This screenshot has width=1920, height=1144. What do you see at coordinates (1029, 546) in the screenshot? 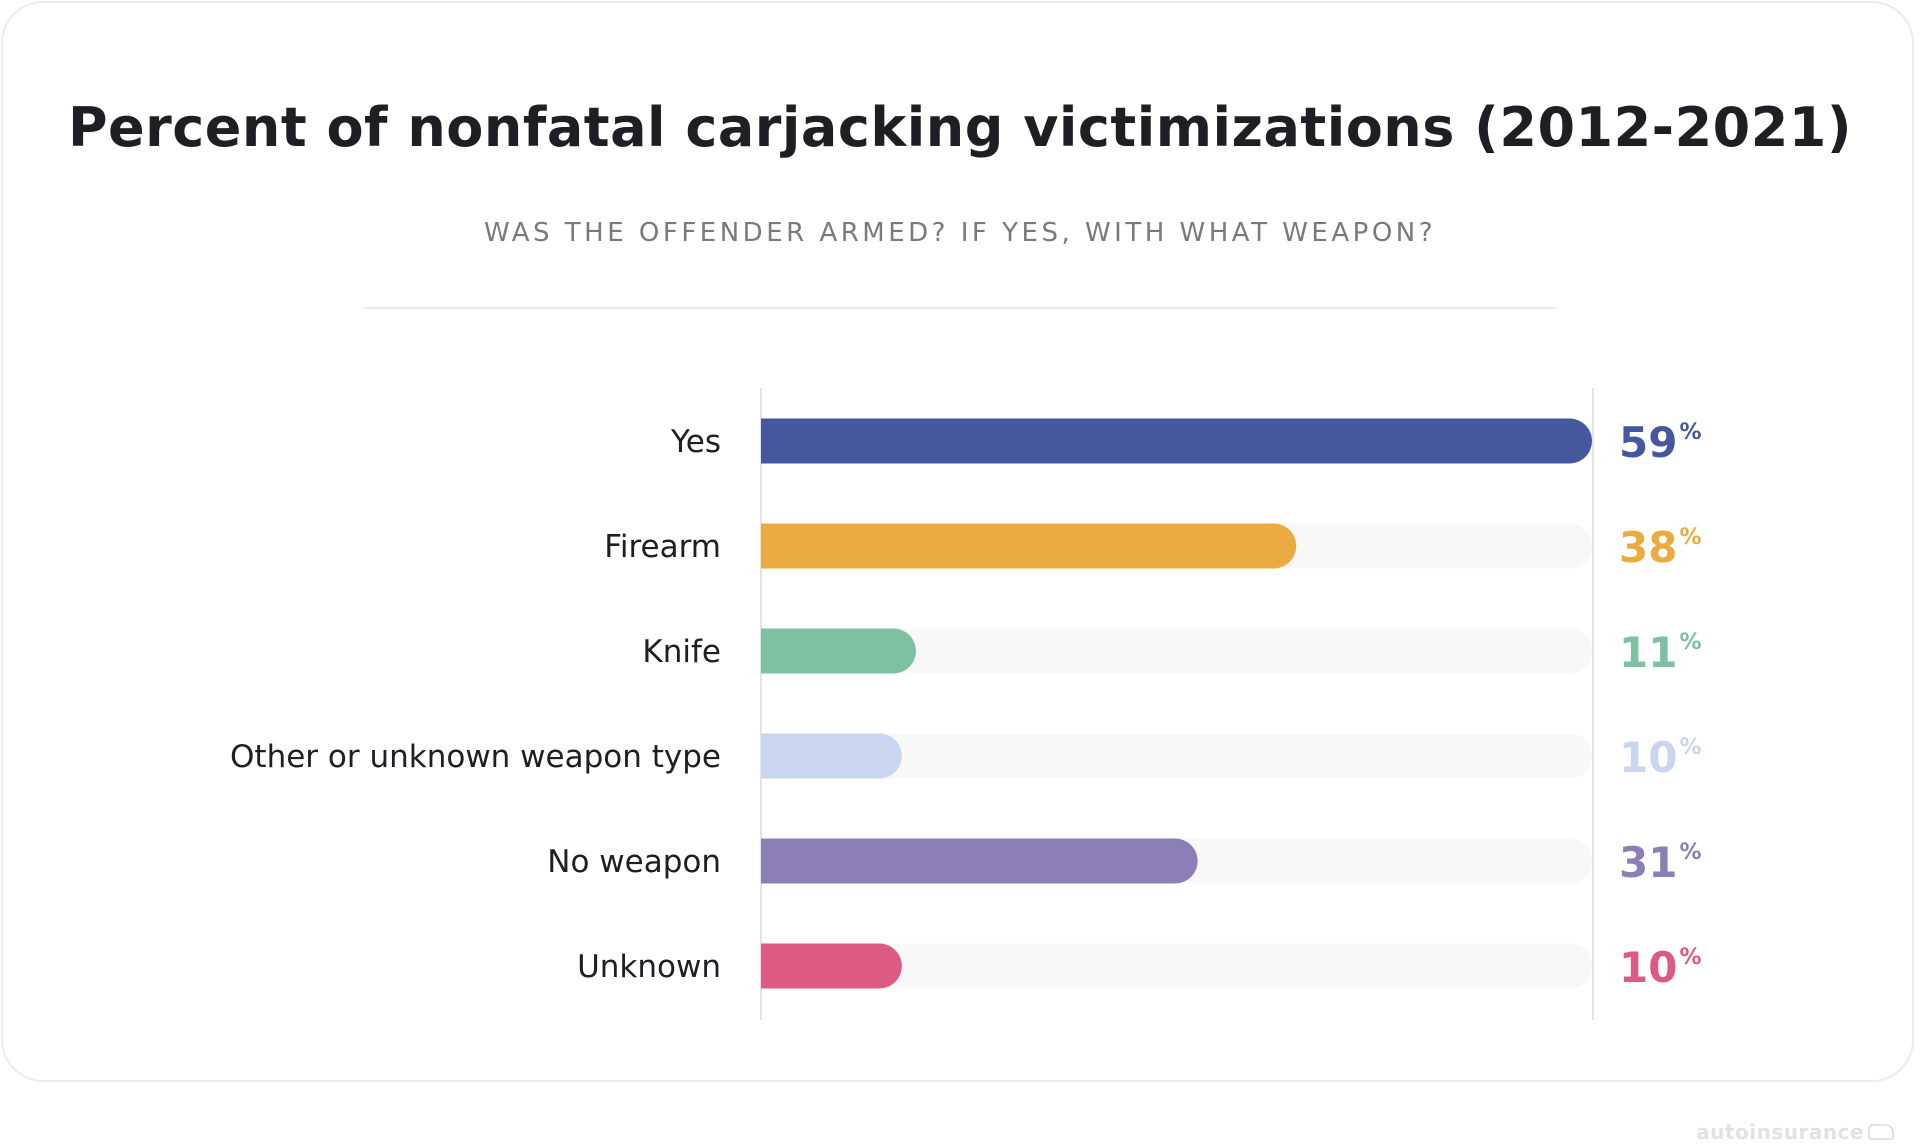
I see `bar-firearm` at bounding box center [1029, 546].